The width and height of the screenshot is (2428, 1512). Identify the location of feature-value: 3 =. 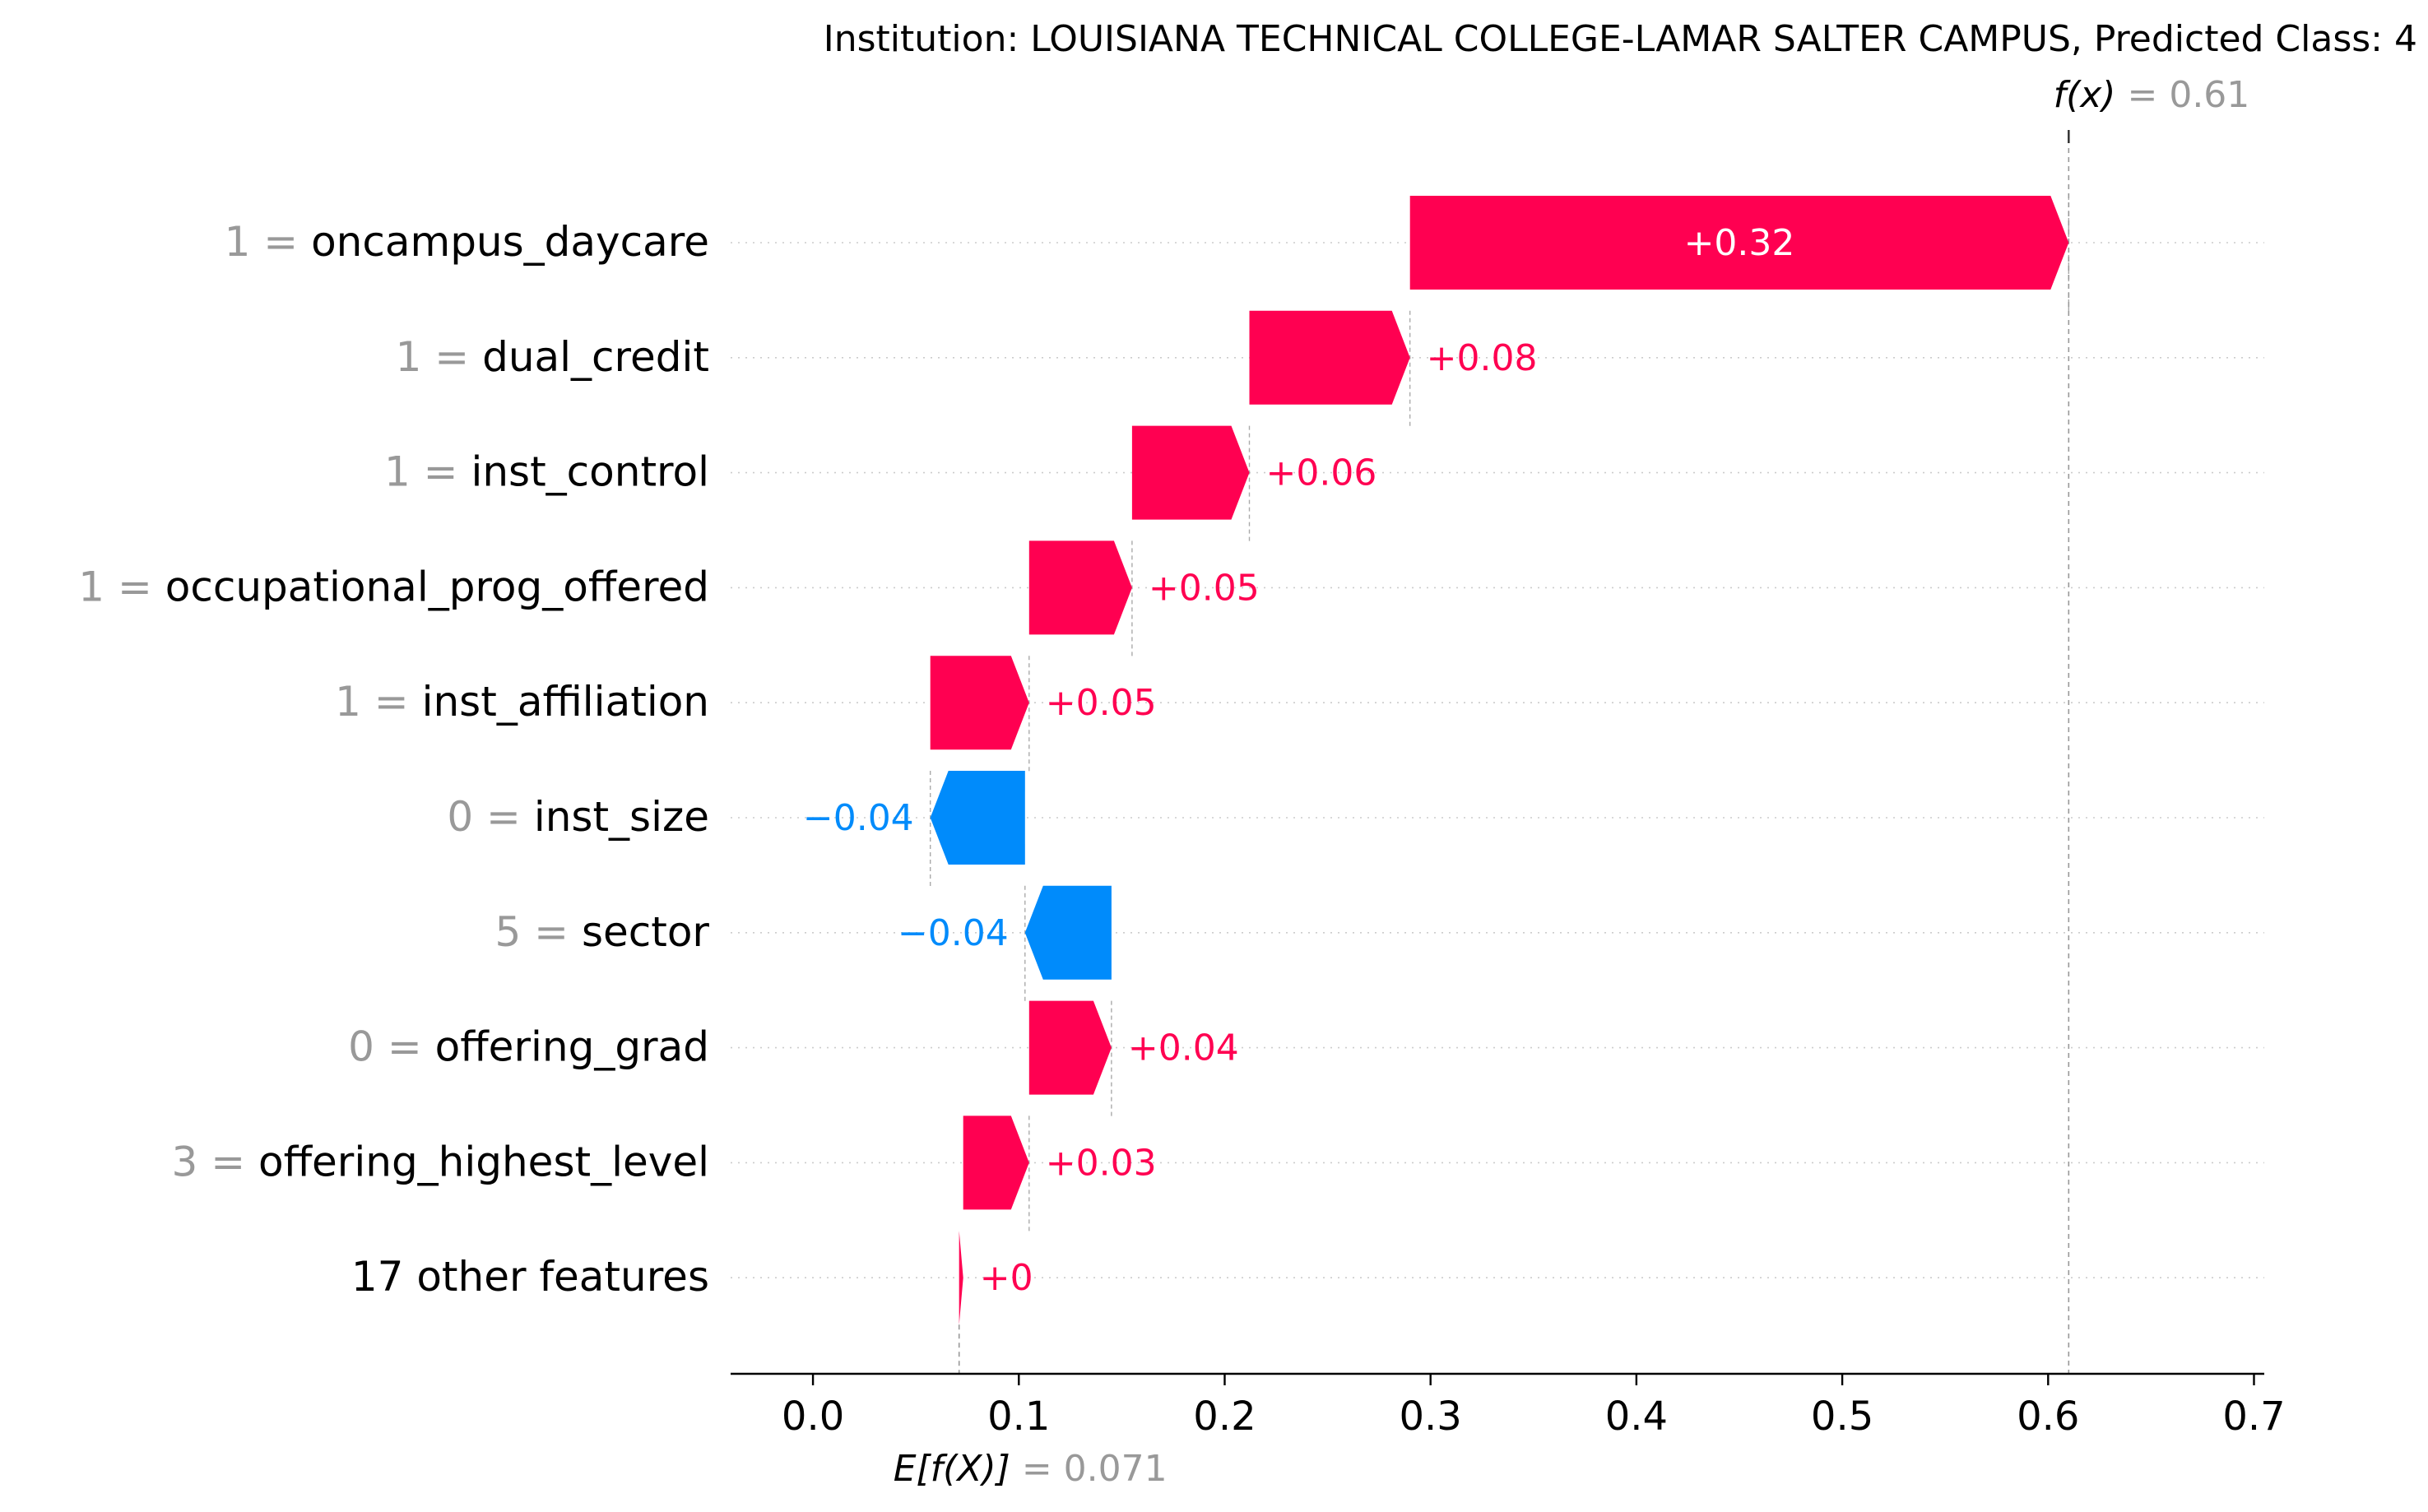
(215, 1161).